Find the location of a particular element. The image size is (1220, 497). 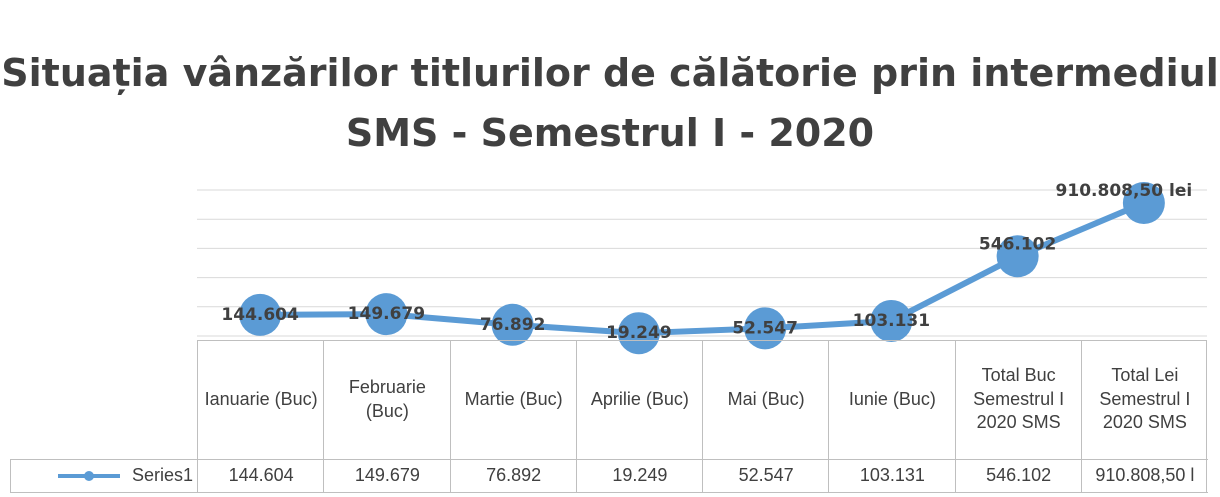

category-label: Total Buc Semestrul I 2020 SMS is located at coordinates (1018, 400).